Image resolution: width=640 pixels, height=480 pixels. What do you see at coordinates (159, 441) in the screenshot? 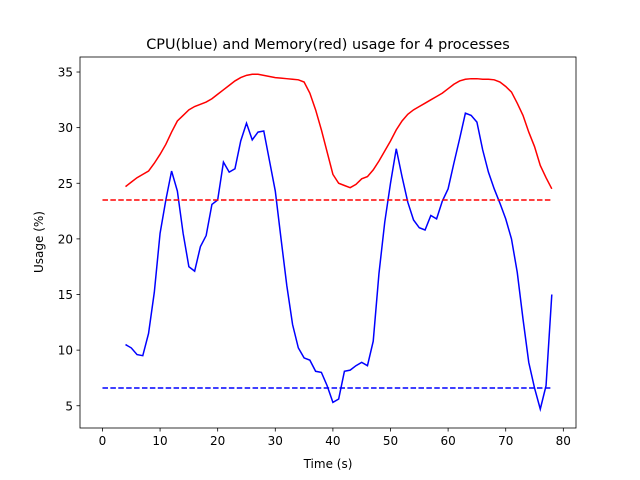
I see `x-tick-label: 10` at bounding box center [159, 441].